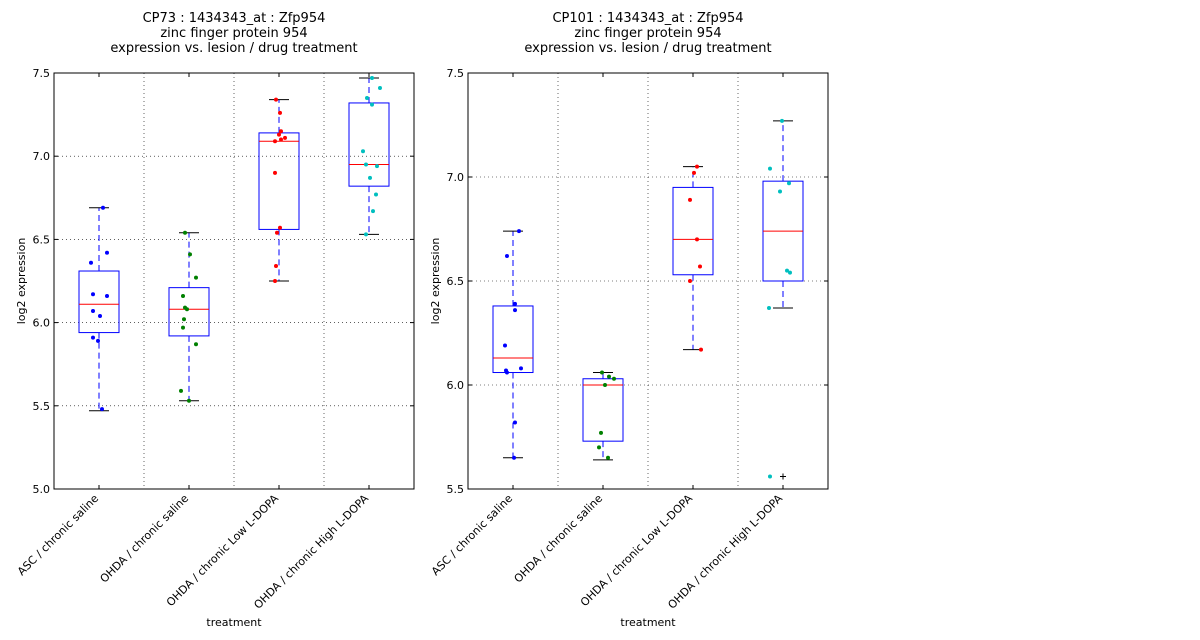 The width and height of the screenshot is (1200, 640). What do you see at coordinates (647, 18) in the screenshot?
I see `chart-title-line: CP101 : 1434343_at : Zfp954` at bounding box center [647, 18].